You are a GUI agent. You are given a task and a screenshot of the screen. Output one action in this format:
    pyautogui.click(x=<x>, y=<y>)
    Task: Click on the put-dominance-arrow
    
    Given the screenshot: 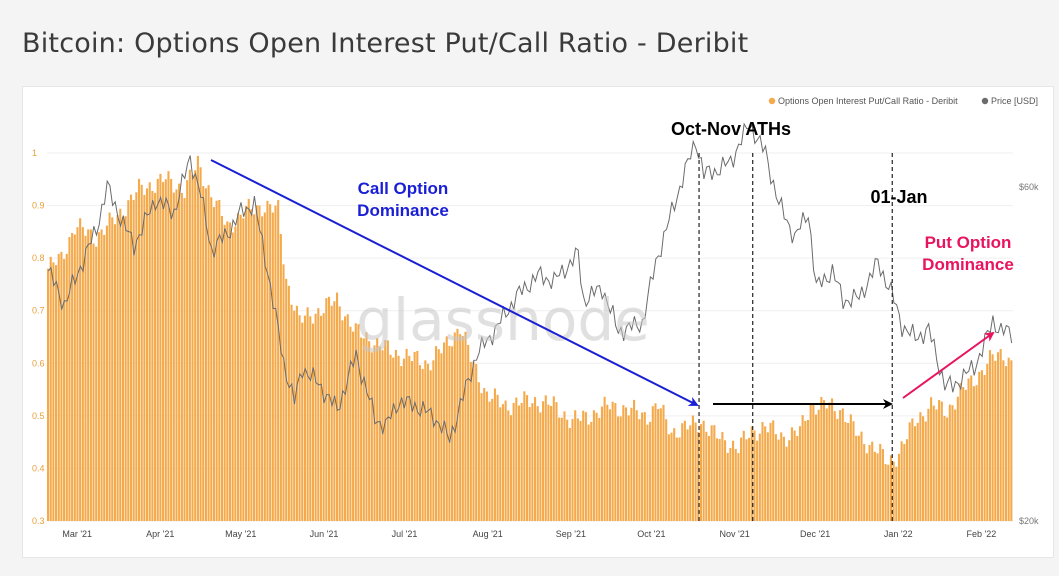 What is the action you would take?
    pyautogui.click(x=948, y=365)
    